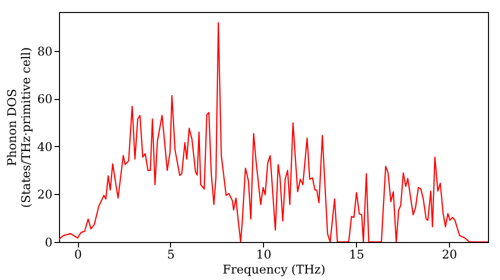 This screenshot has height=280, width=500. I want to click on y-tick-label: 20, so click(44, 195).